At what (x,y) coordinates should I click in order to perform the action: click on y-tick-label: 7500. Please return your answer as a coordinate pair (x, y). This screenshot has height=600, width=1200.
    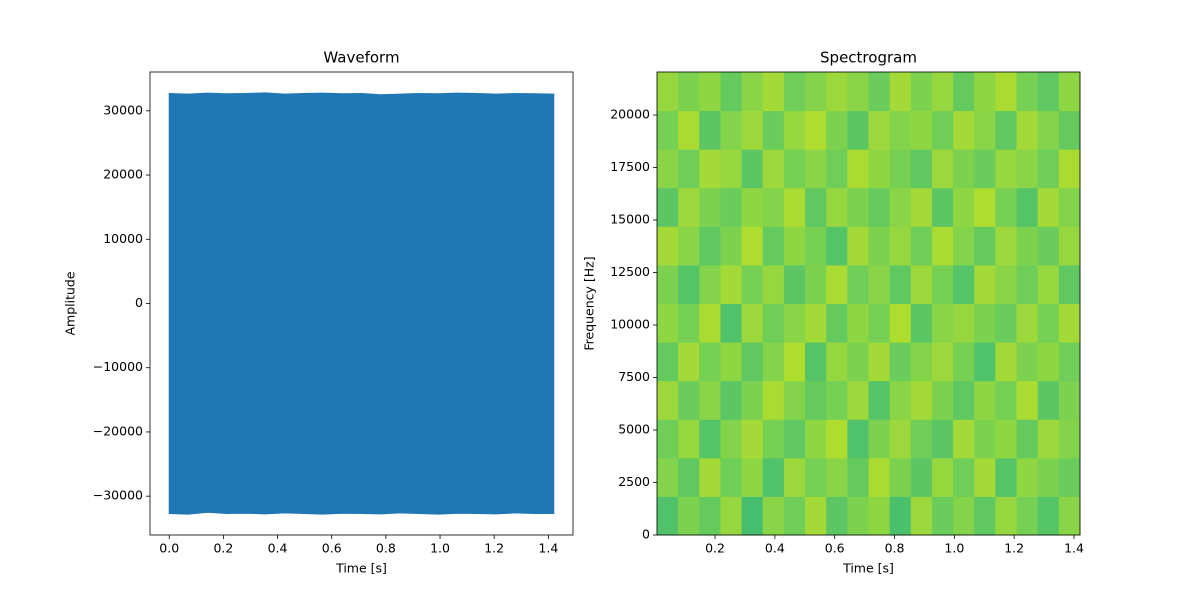
    Looking at the image, I should click on (634, 376).